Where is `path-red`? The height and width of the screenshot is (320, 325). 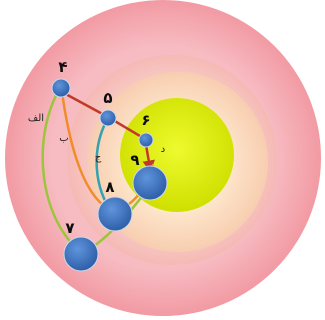
path-red is located at coordinates (108, 131).